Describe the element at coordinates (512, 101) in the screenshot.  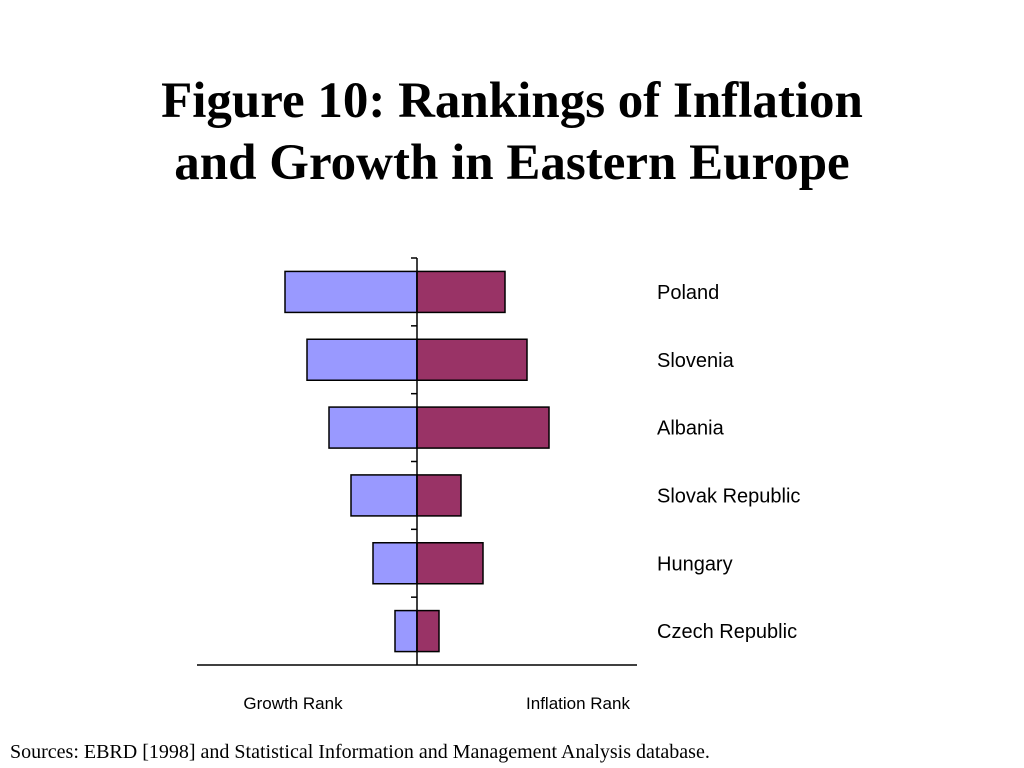
I see `title-line-1: Figure 10: Rankings of Inflation` at that location.